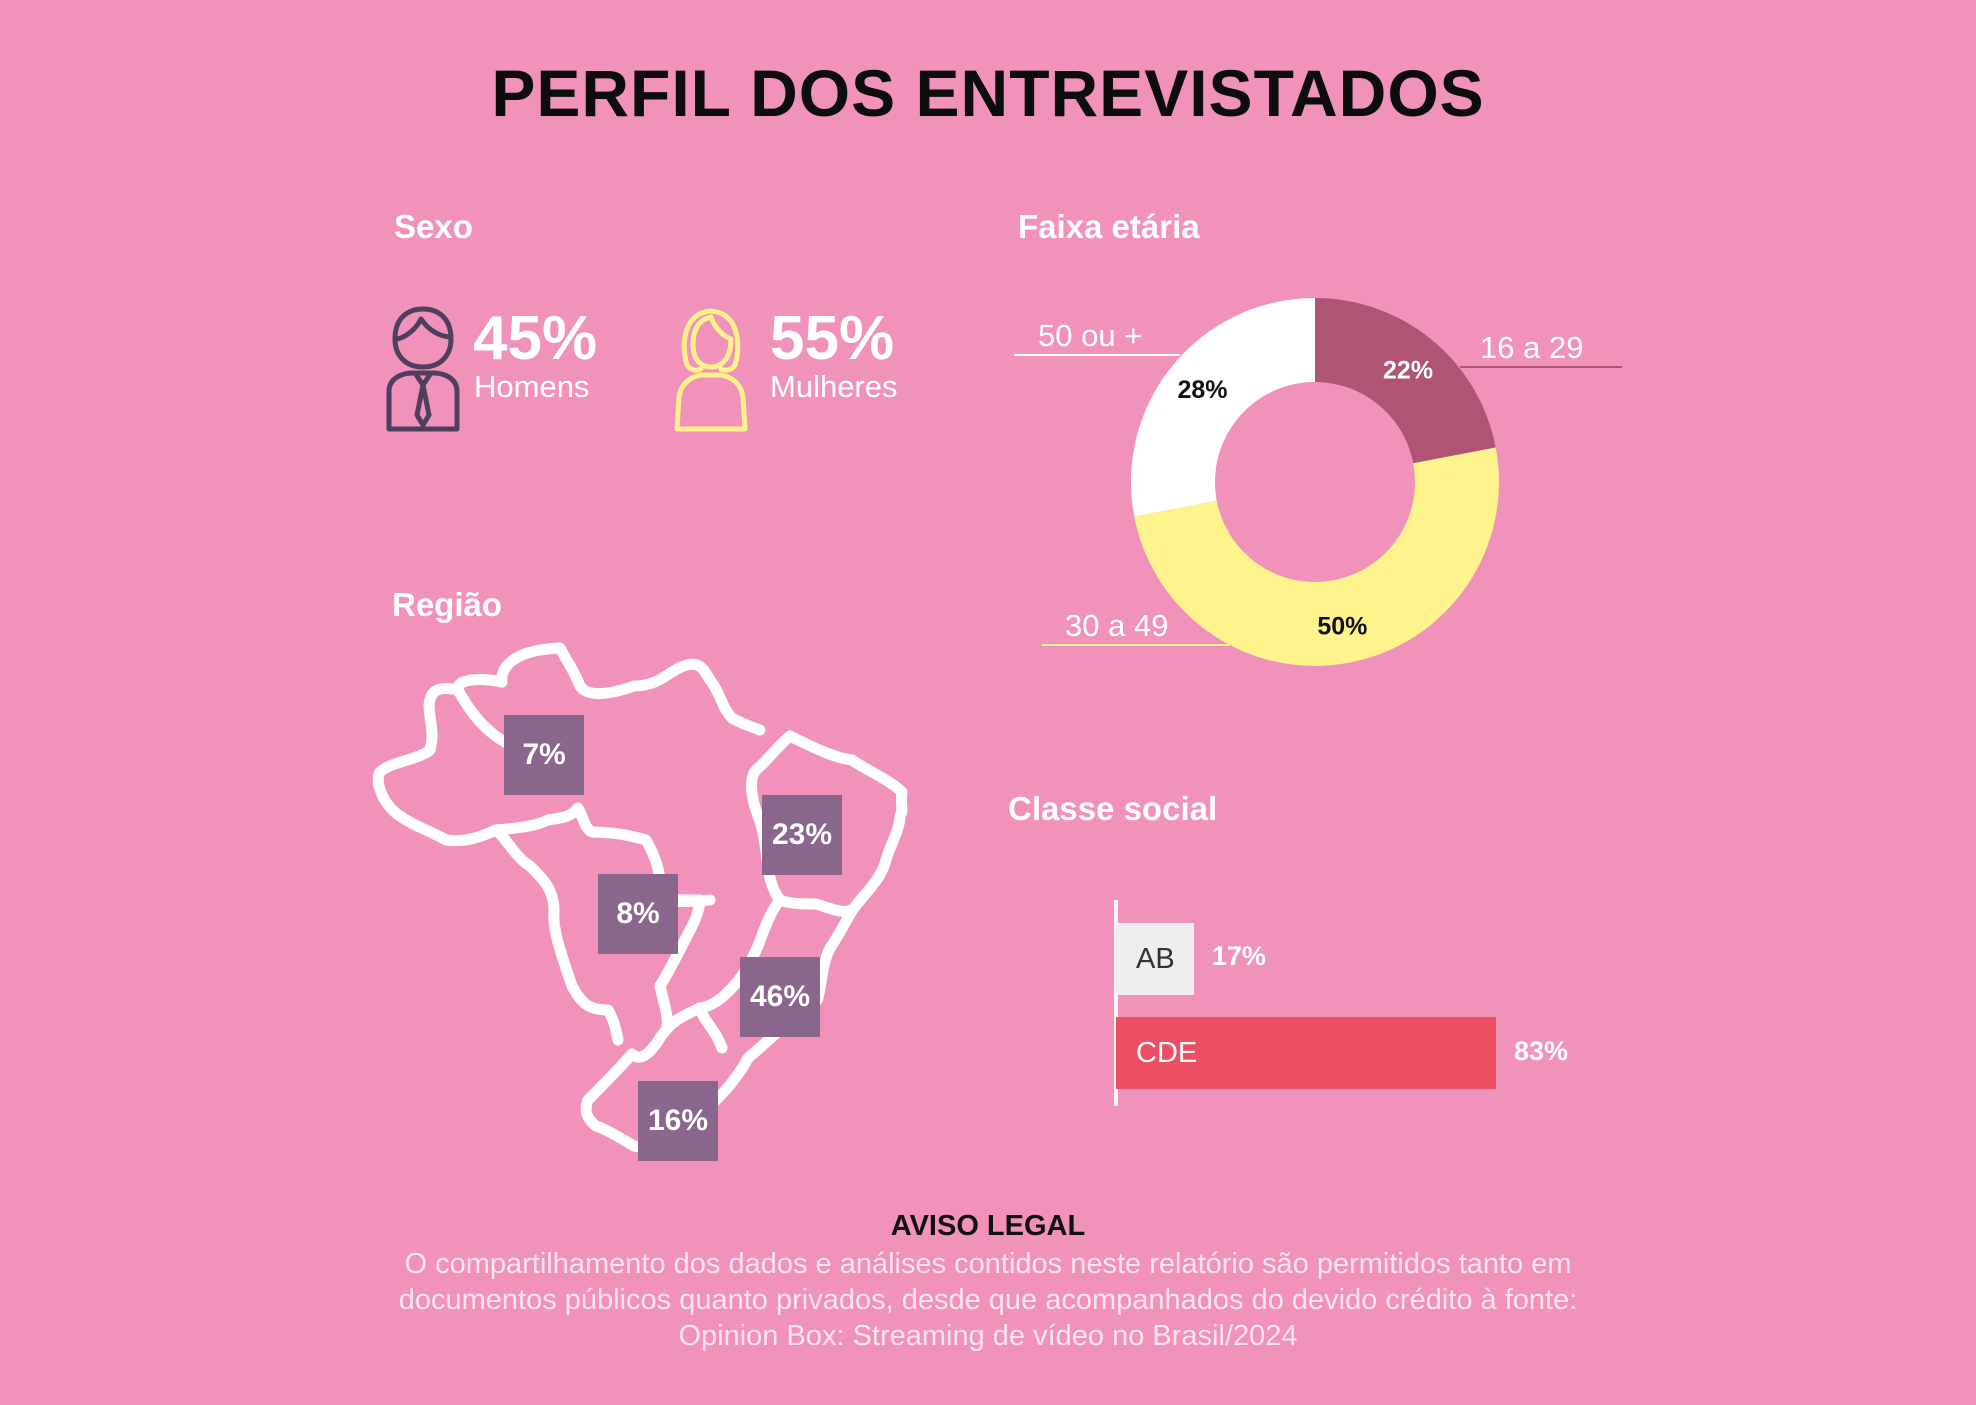 The image size is (1976, 1405). I want to click on age-label-16-29: 16 a 29, so click(1532, 347).